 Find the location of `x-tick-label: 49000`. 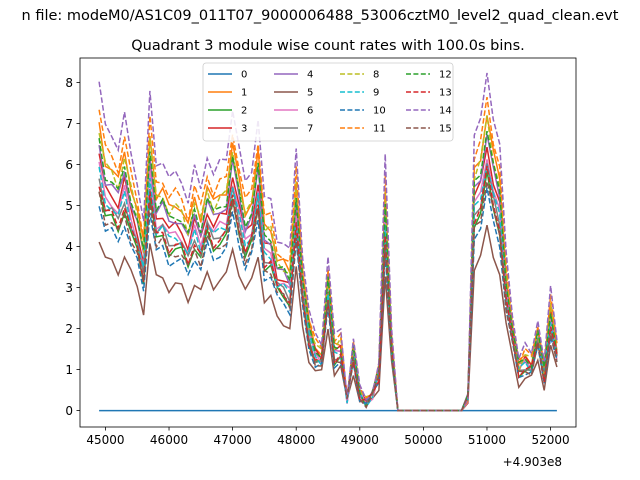

x-tick-label: 49000 is located at coordinates (360, 440).